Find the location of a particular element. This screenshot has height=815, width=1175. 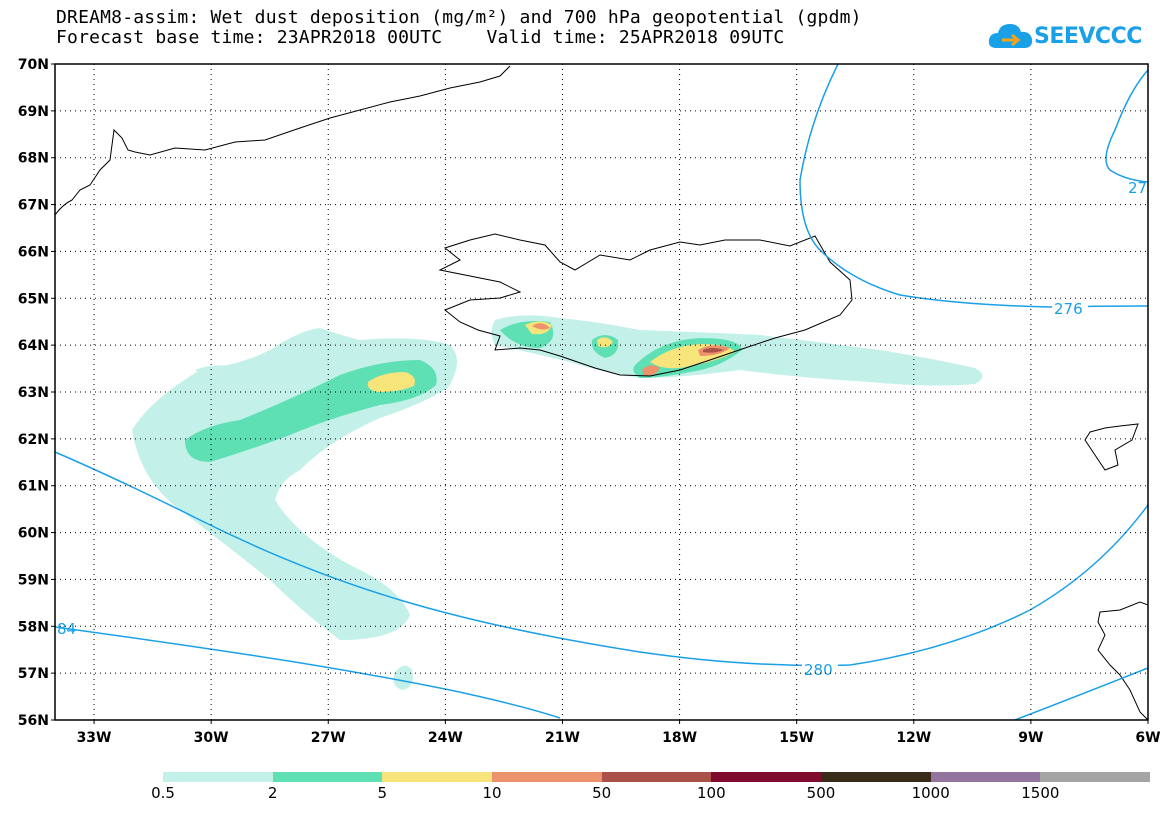

colorbar-label: 50 is located at coordinates (602, 793).